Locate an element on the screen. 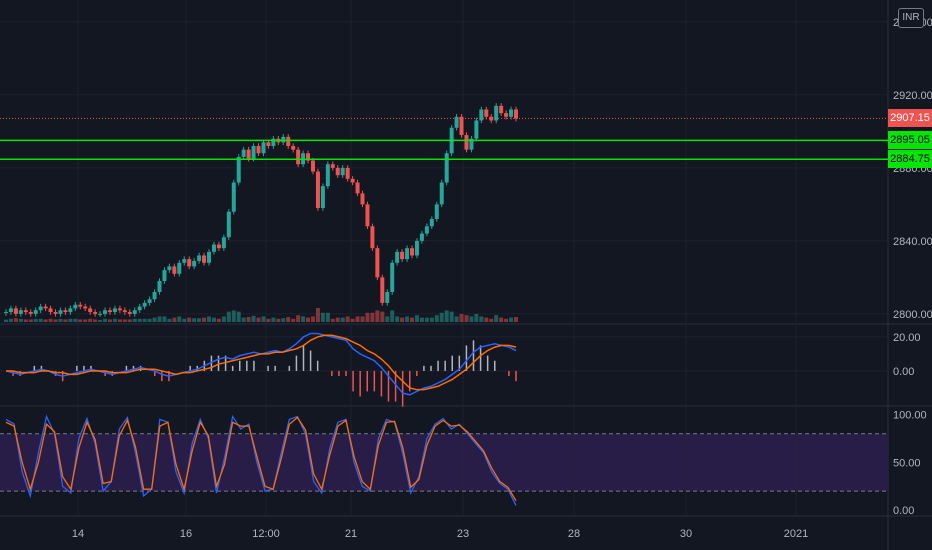 This screenshot has height=550, width=932. time-axis-label: 14 is located at coordinates (78, 534).